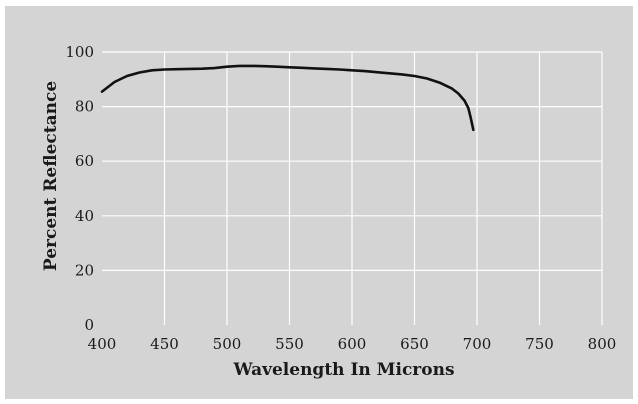 This screenshot has height=404, width=638. Describe the element at coordinates (89, 325) in the screenshot. I see `y-tick-label: 0` at that location.